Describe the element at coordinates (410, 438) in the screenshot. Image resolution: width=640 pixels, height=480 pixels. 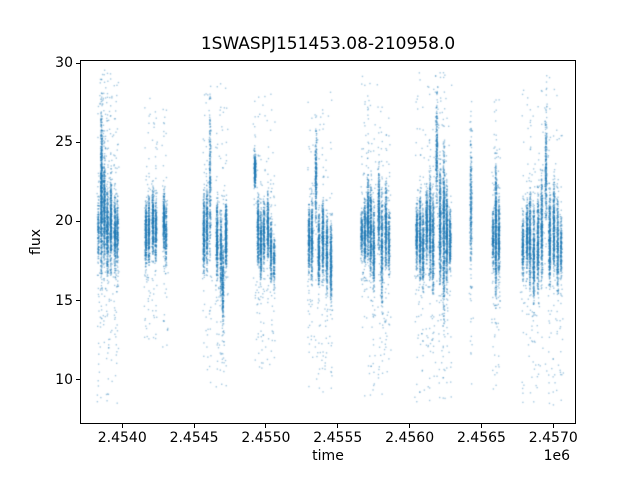
I see `x-tick-label: 2.4560` at that location.